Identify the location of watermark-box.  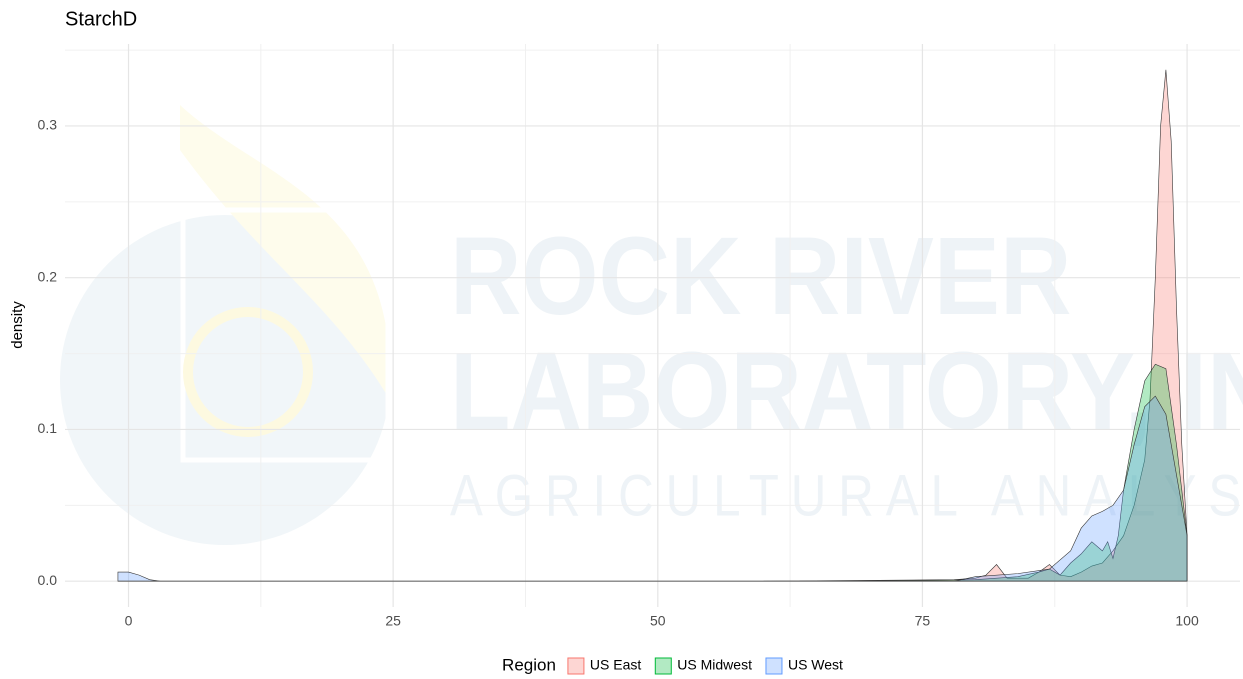
(285, 335).